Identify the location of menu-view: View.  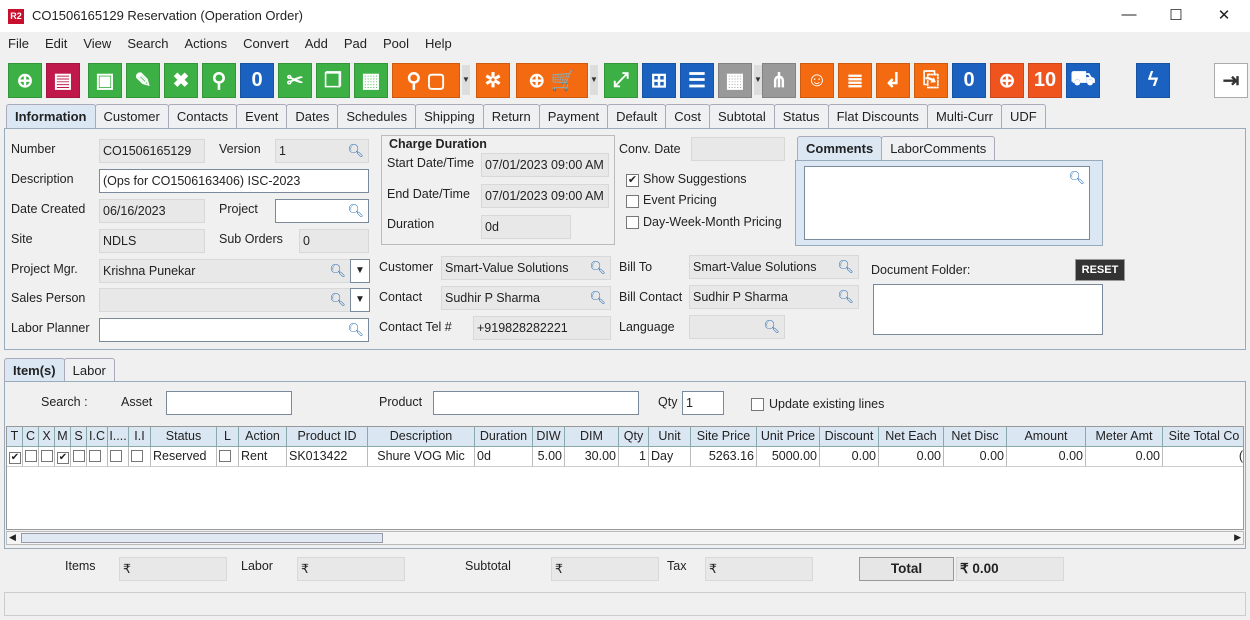
(97, 43).